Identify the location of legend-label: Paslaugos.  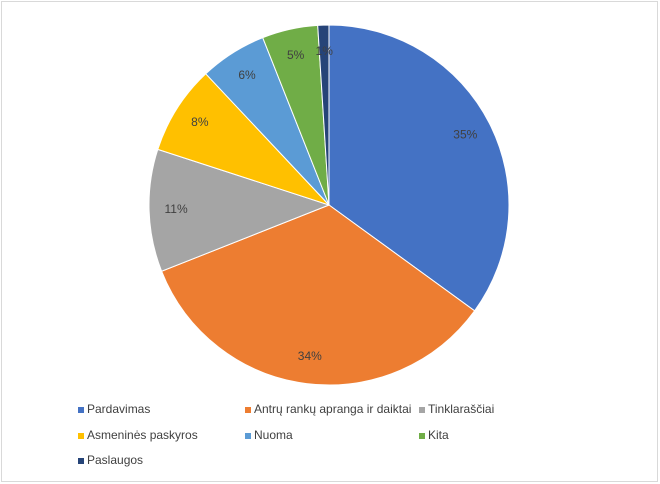
(115, 460).